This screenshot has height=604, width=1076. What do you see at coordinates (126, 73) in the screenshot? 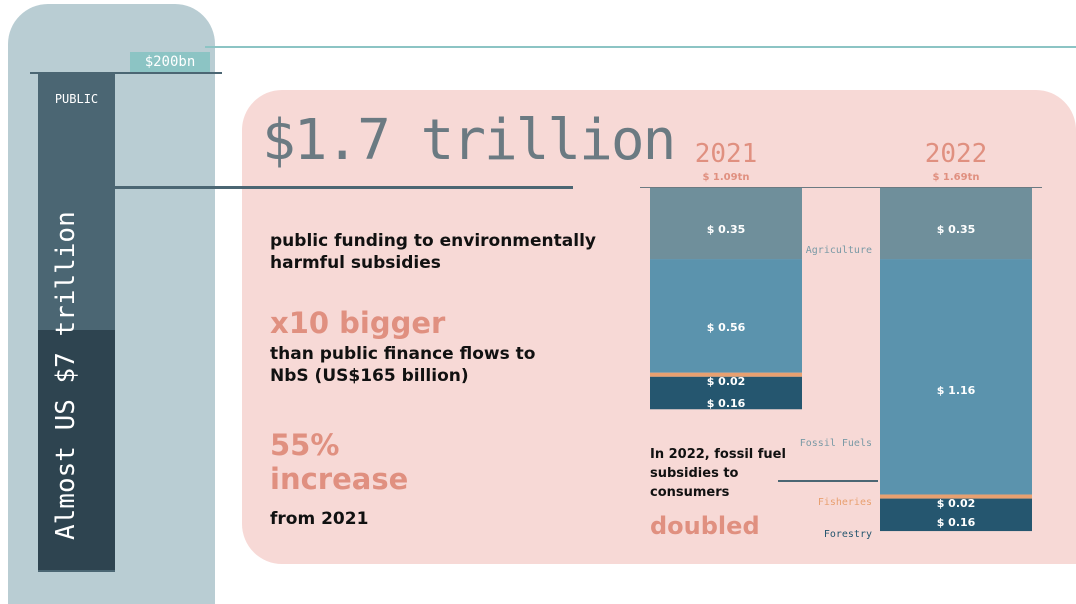
I see `public-line` at bounding box center [126, 73].